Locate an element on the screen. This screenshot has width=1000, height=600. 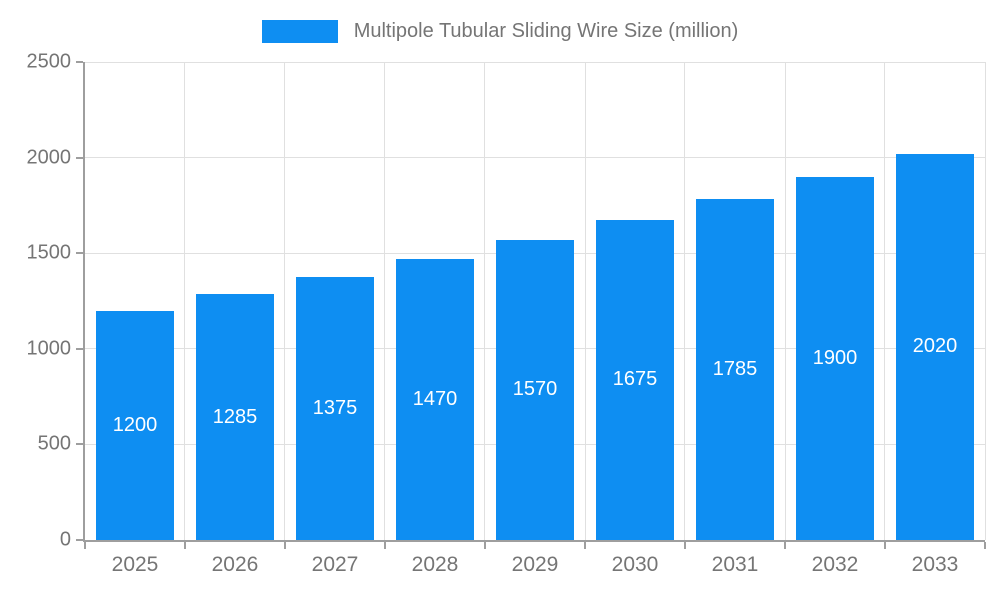
bar: 1285 is located at coordinates (235, 417).